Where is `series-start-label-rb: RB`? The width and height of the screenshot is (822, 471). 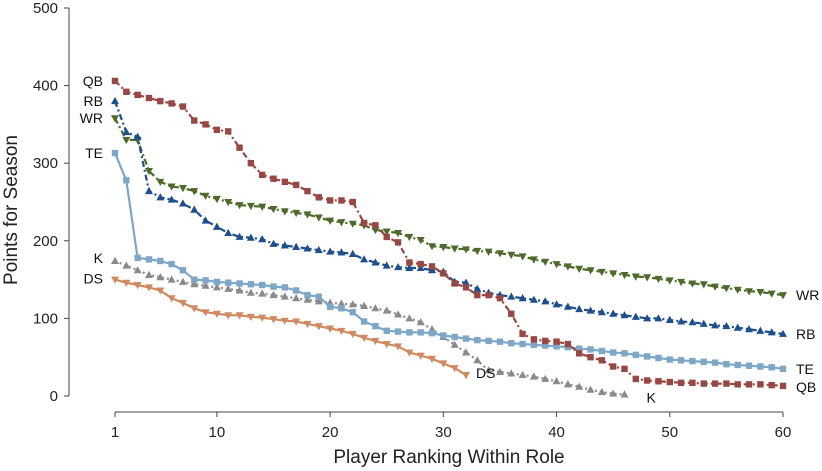 series-start-label-rb: RB is located at coordinates (93, 101).